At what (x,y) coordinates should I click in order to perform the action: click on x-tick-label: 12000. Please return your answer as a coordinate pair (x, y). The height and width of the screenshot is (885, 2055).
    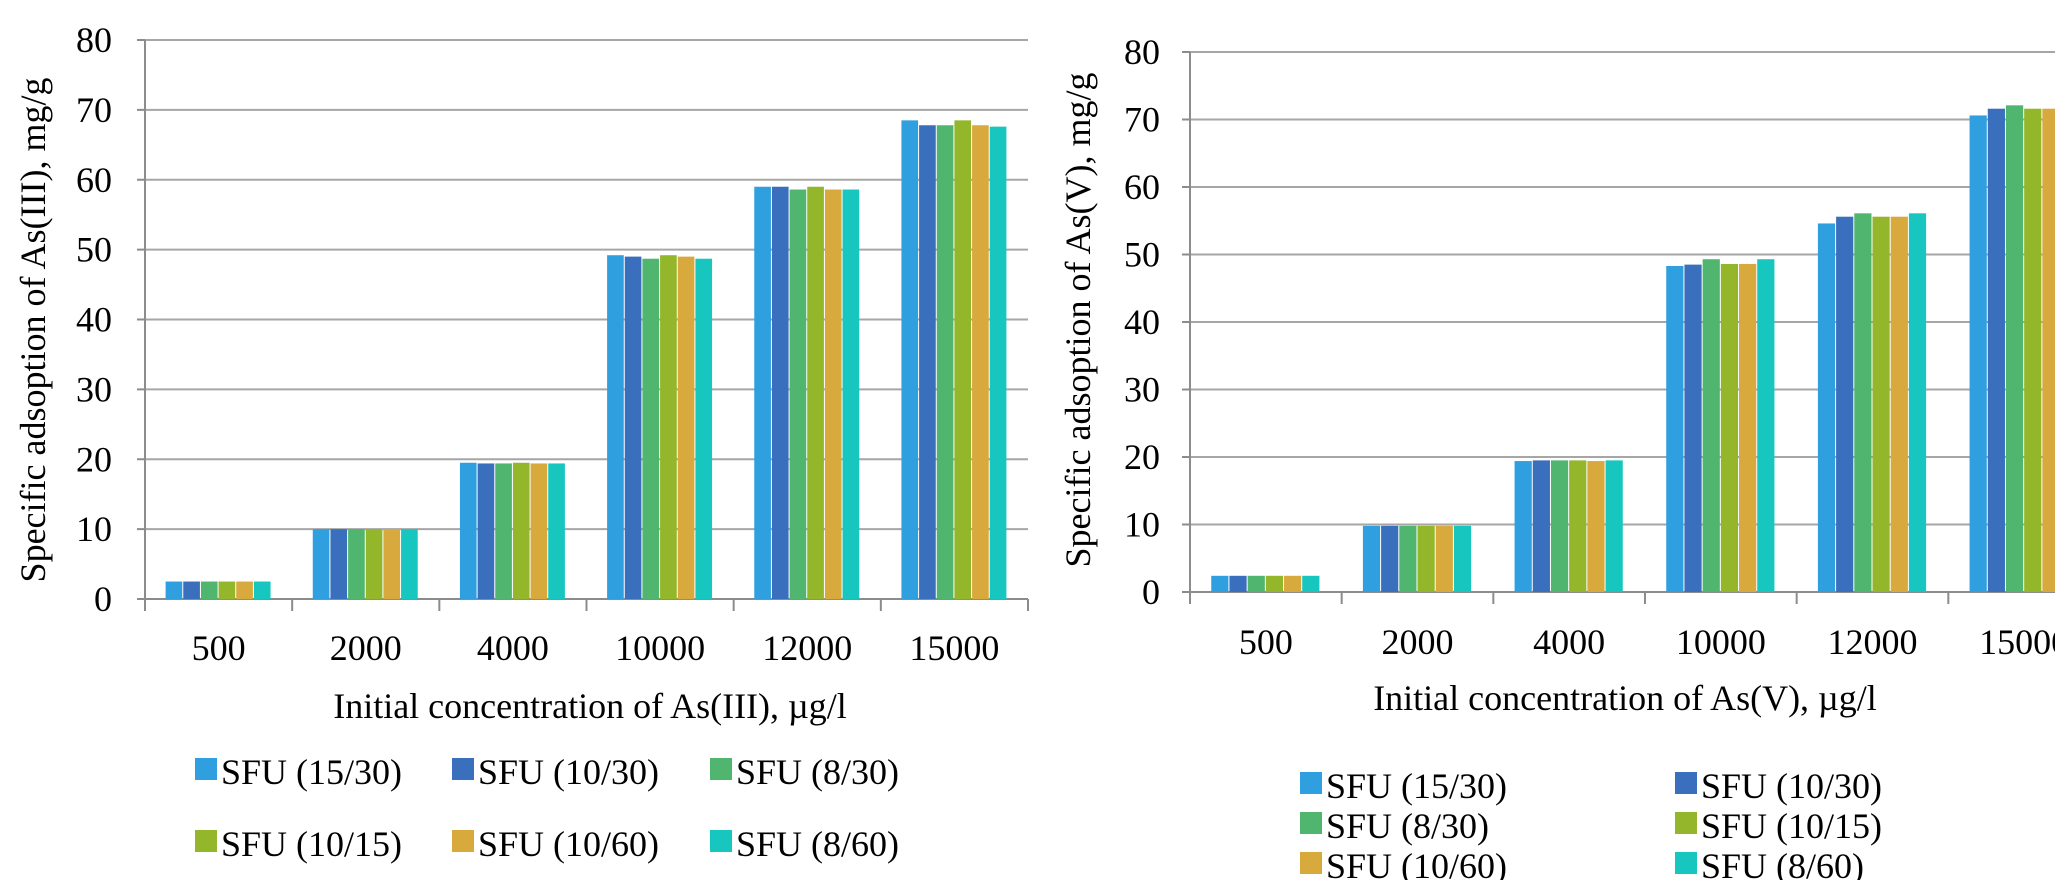
    Looking at the image, I should click on (807, 648).